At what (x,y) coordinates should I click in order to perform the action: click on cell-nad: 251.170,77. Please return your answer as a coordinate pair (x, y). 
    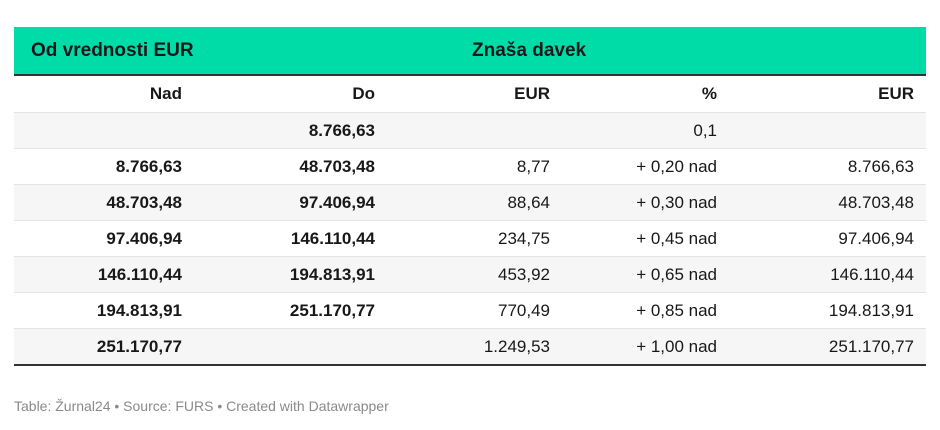
    Looking at the image, I should click on (104, 347).